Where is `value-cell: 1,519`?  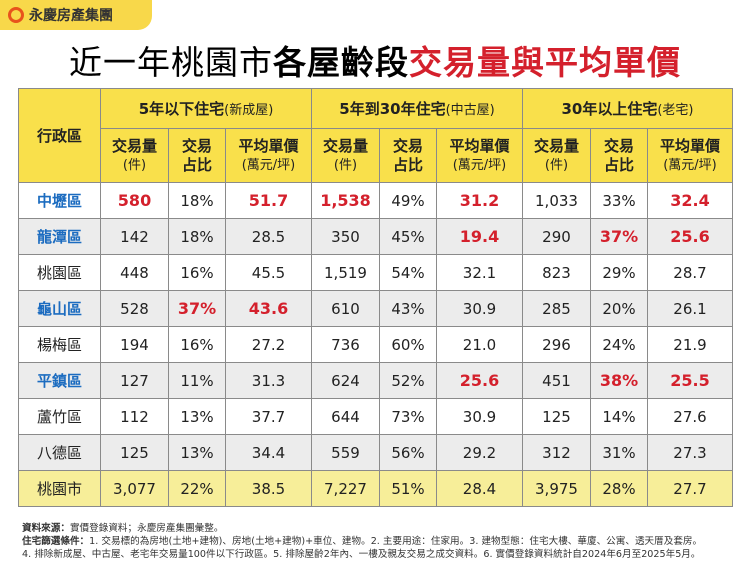 value-cell: 1,519 is located at coordinates (345, 272).